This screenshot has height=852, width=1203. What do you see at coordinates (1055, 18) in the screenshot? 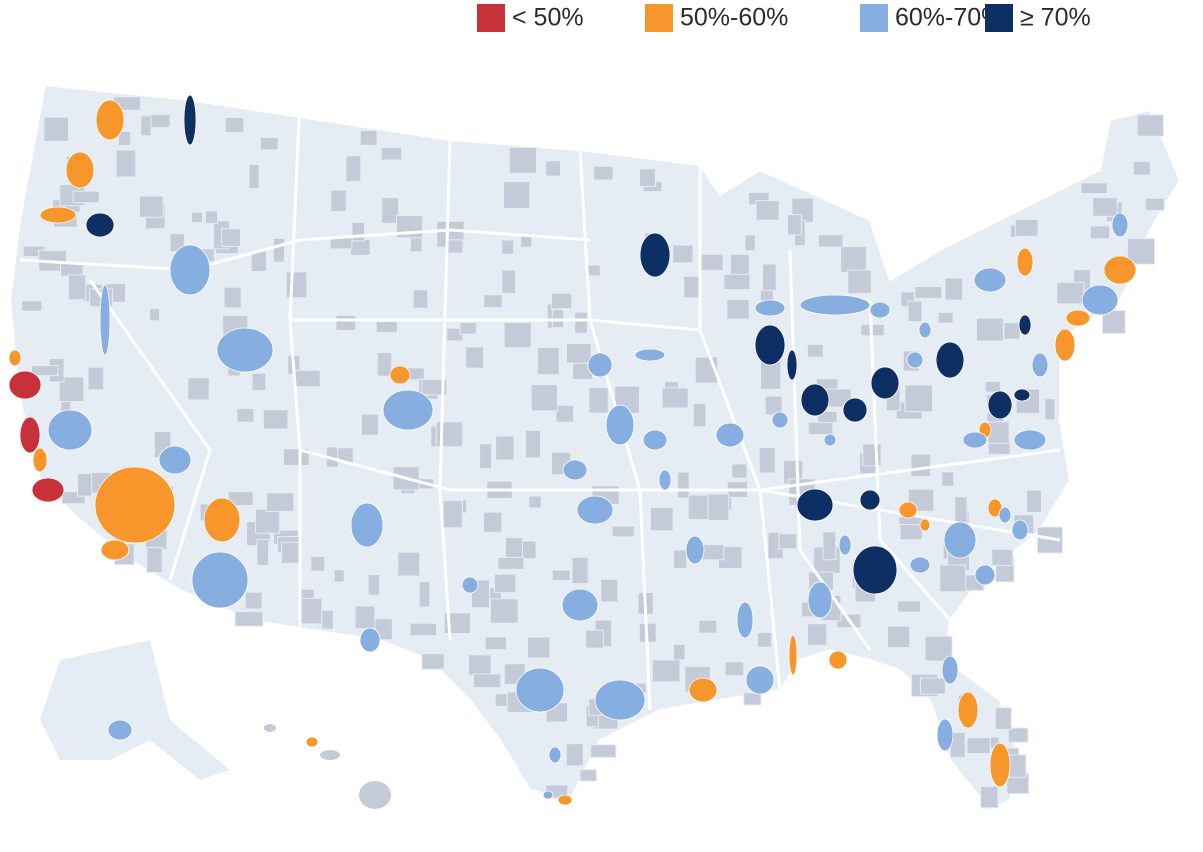
I see `legend-label: ≥ 70%` at bounding box center [1055, 18].